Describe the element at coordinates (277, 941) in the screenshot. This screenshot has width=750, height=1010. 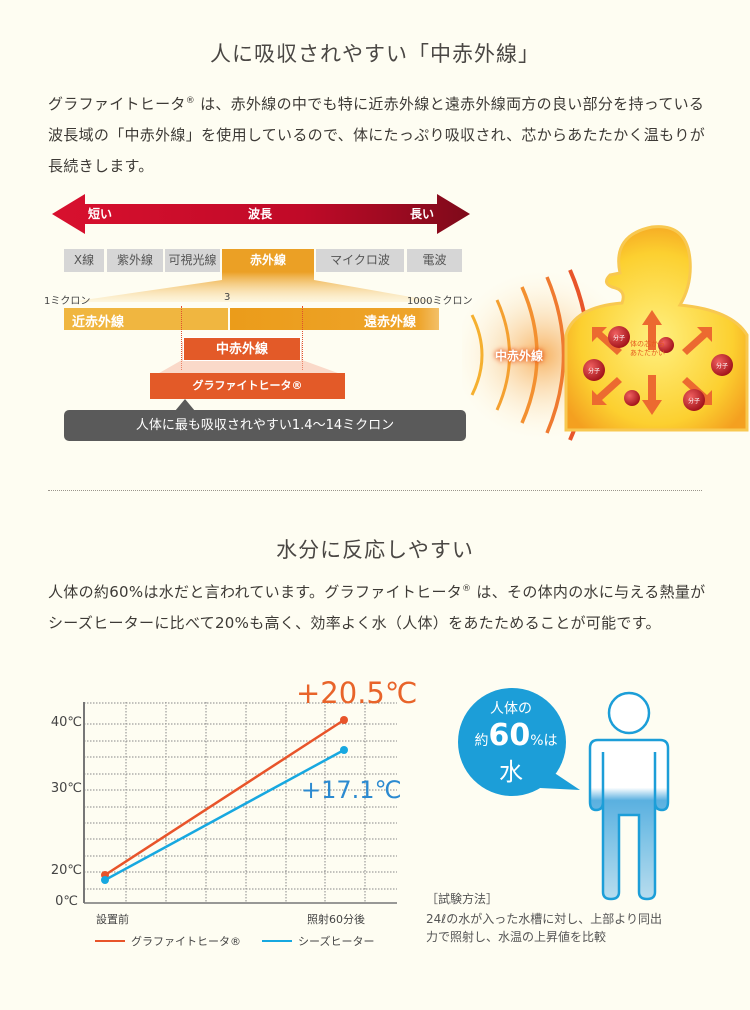
I see `legend-sheathed-swatch` at that location.